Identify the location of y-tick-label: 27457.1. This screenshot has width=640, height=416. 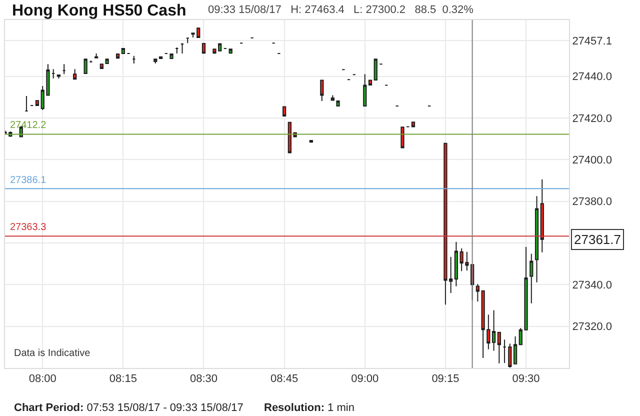
(592, 41).